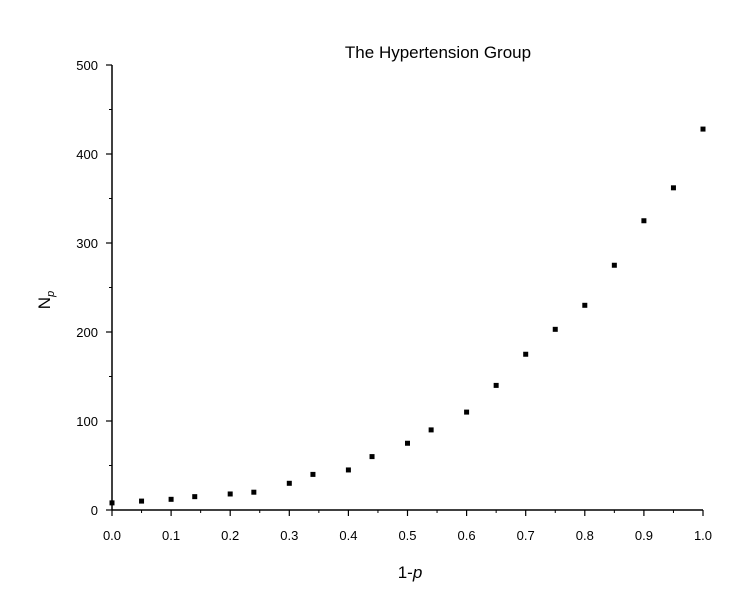  I want to click on x-axis-label-italic: p, so click(417, 572).